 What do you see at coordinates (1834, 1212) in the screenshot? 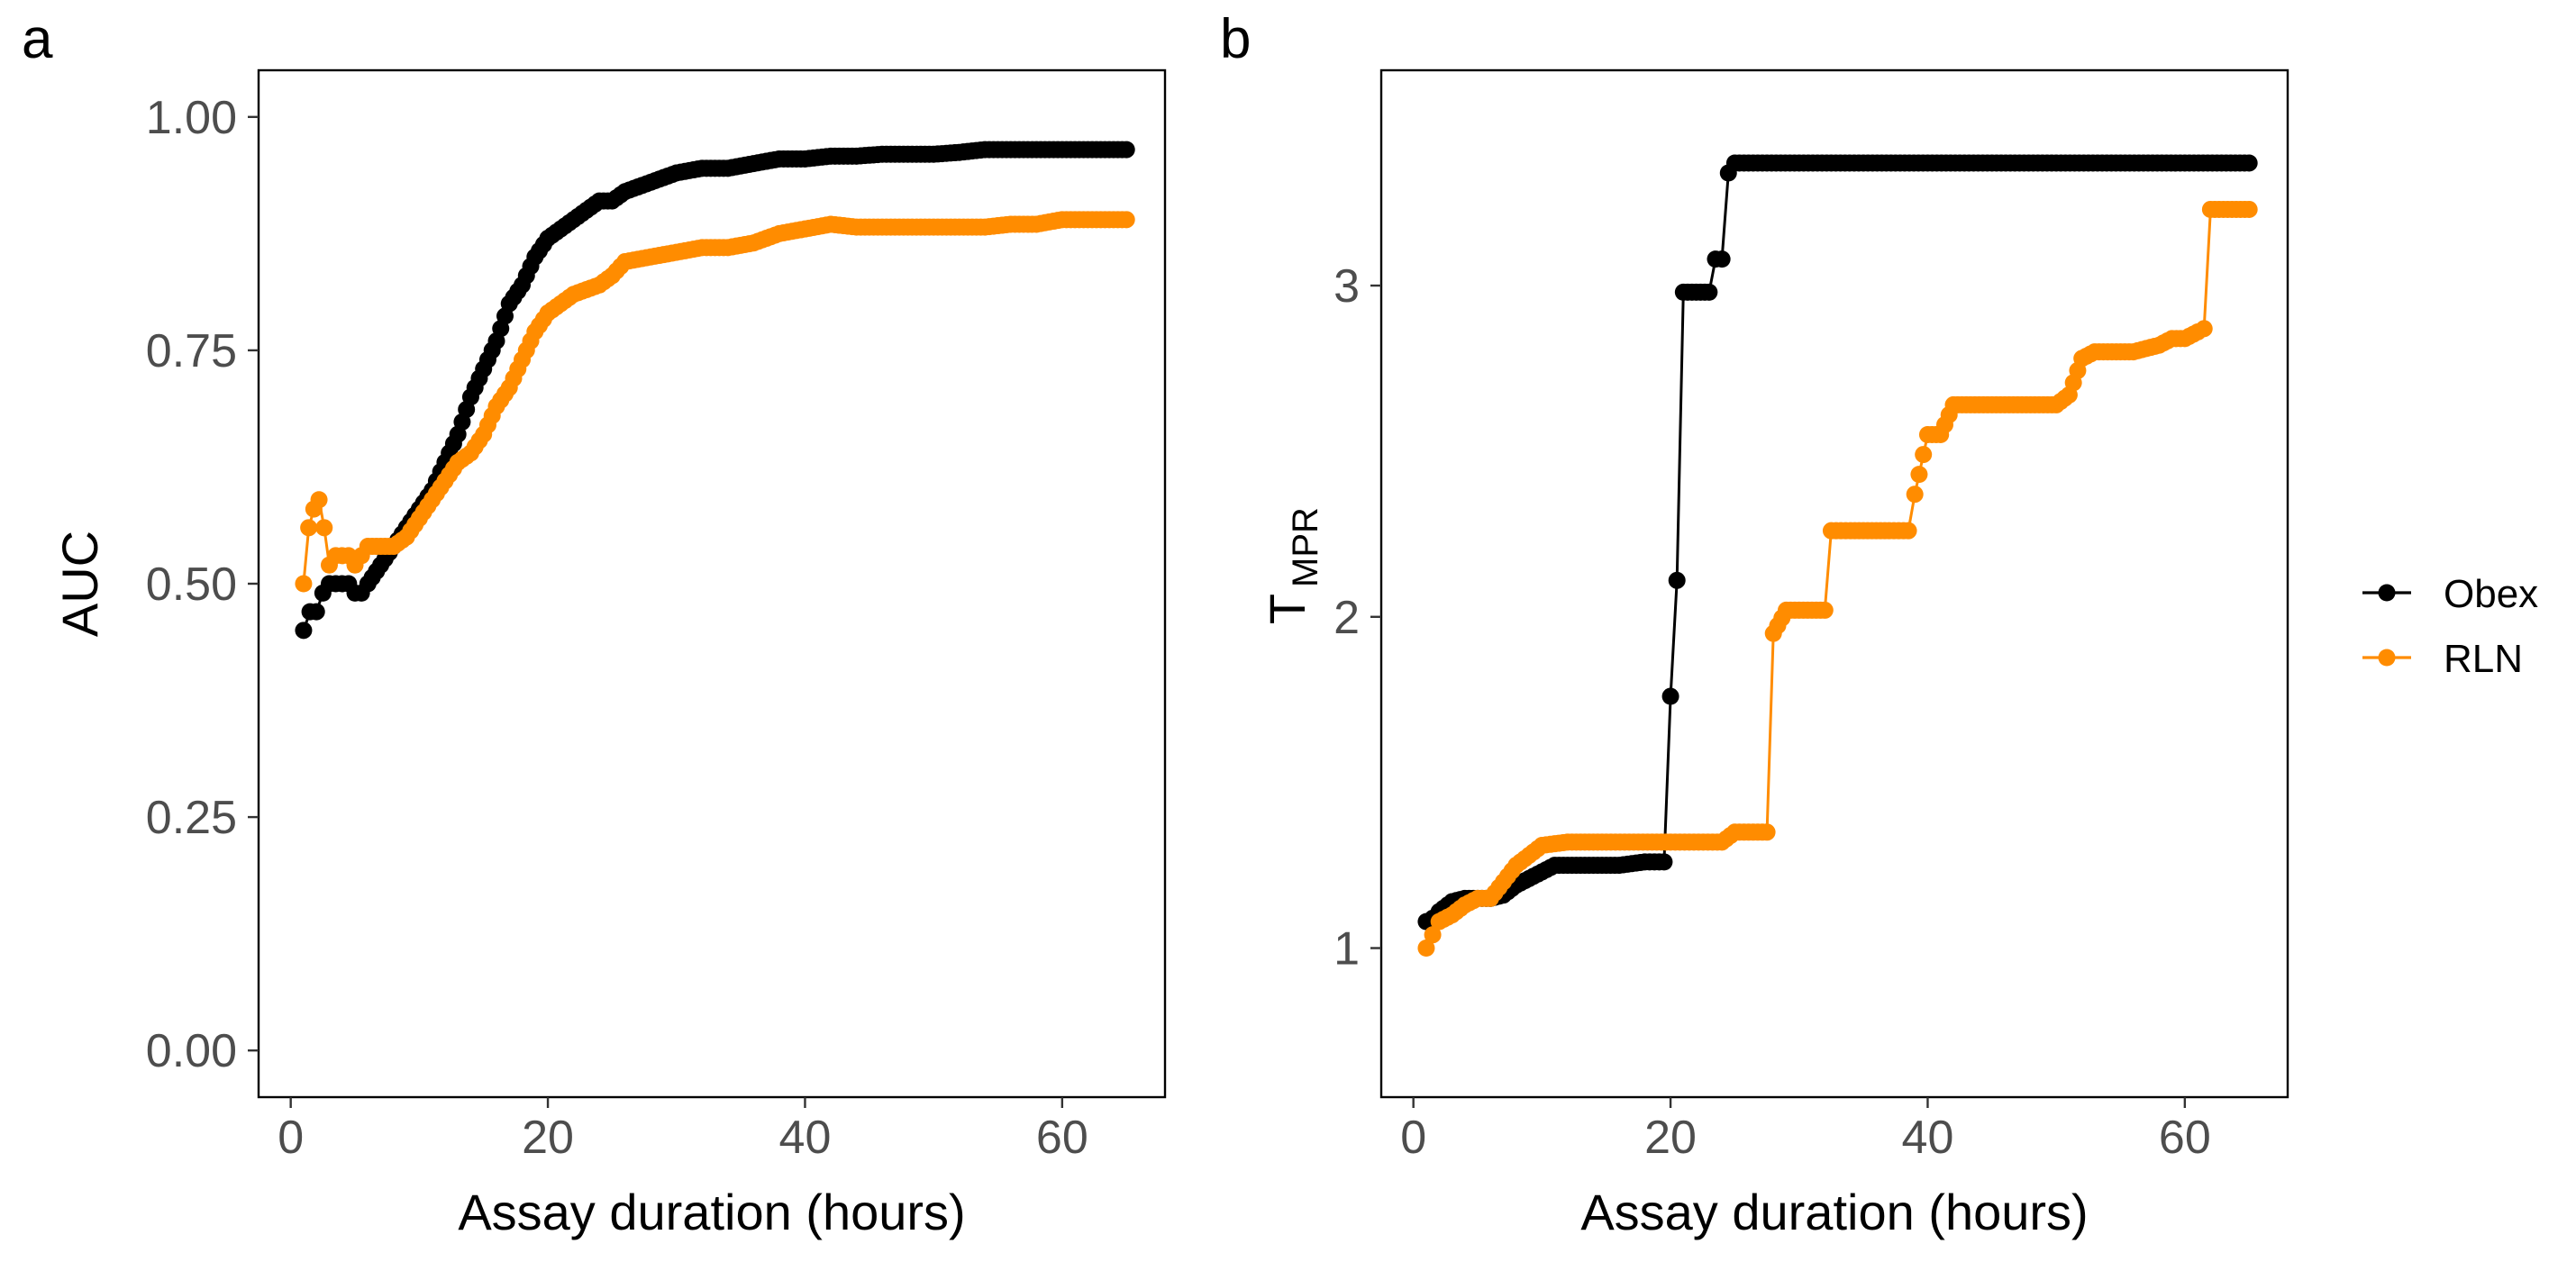
I see `panel-b-x-axis-title: Assay duration (hours)` at bounding box center [1834, 1212].